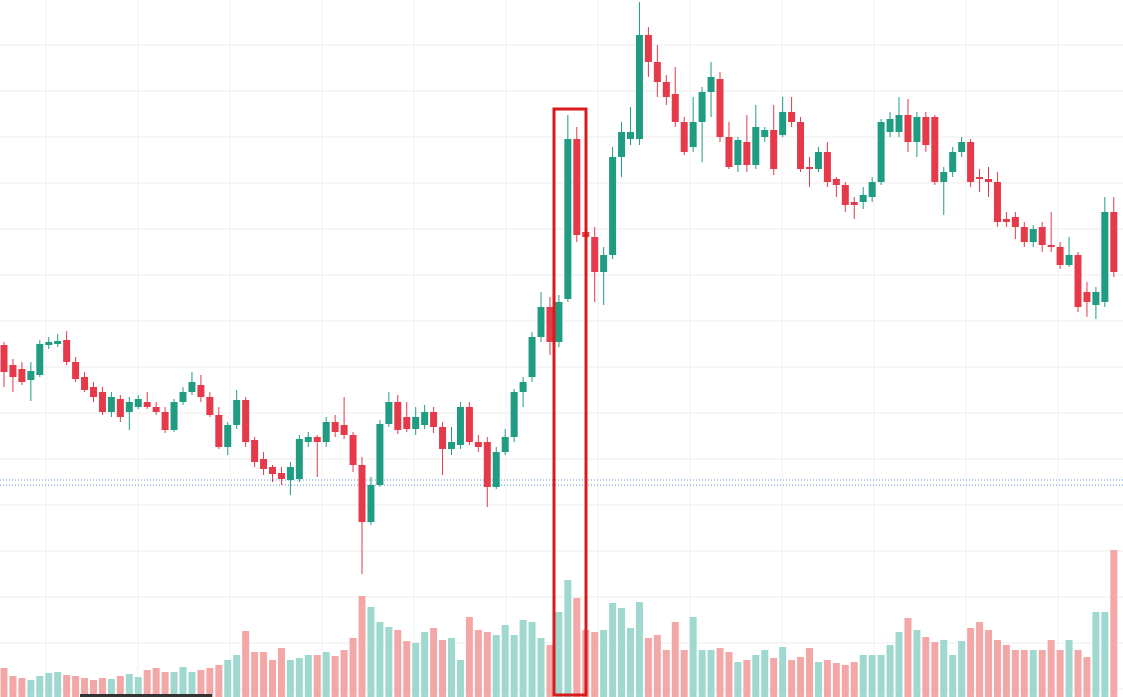 This screenshot has width=1123, height=697. Describe the element at coordinates (570, 402) in the screenshot. I see `highlight-box` at that location.